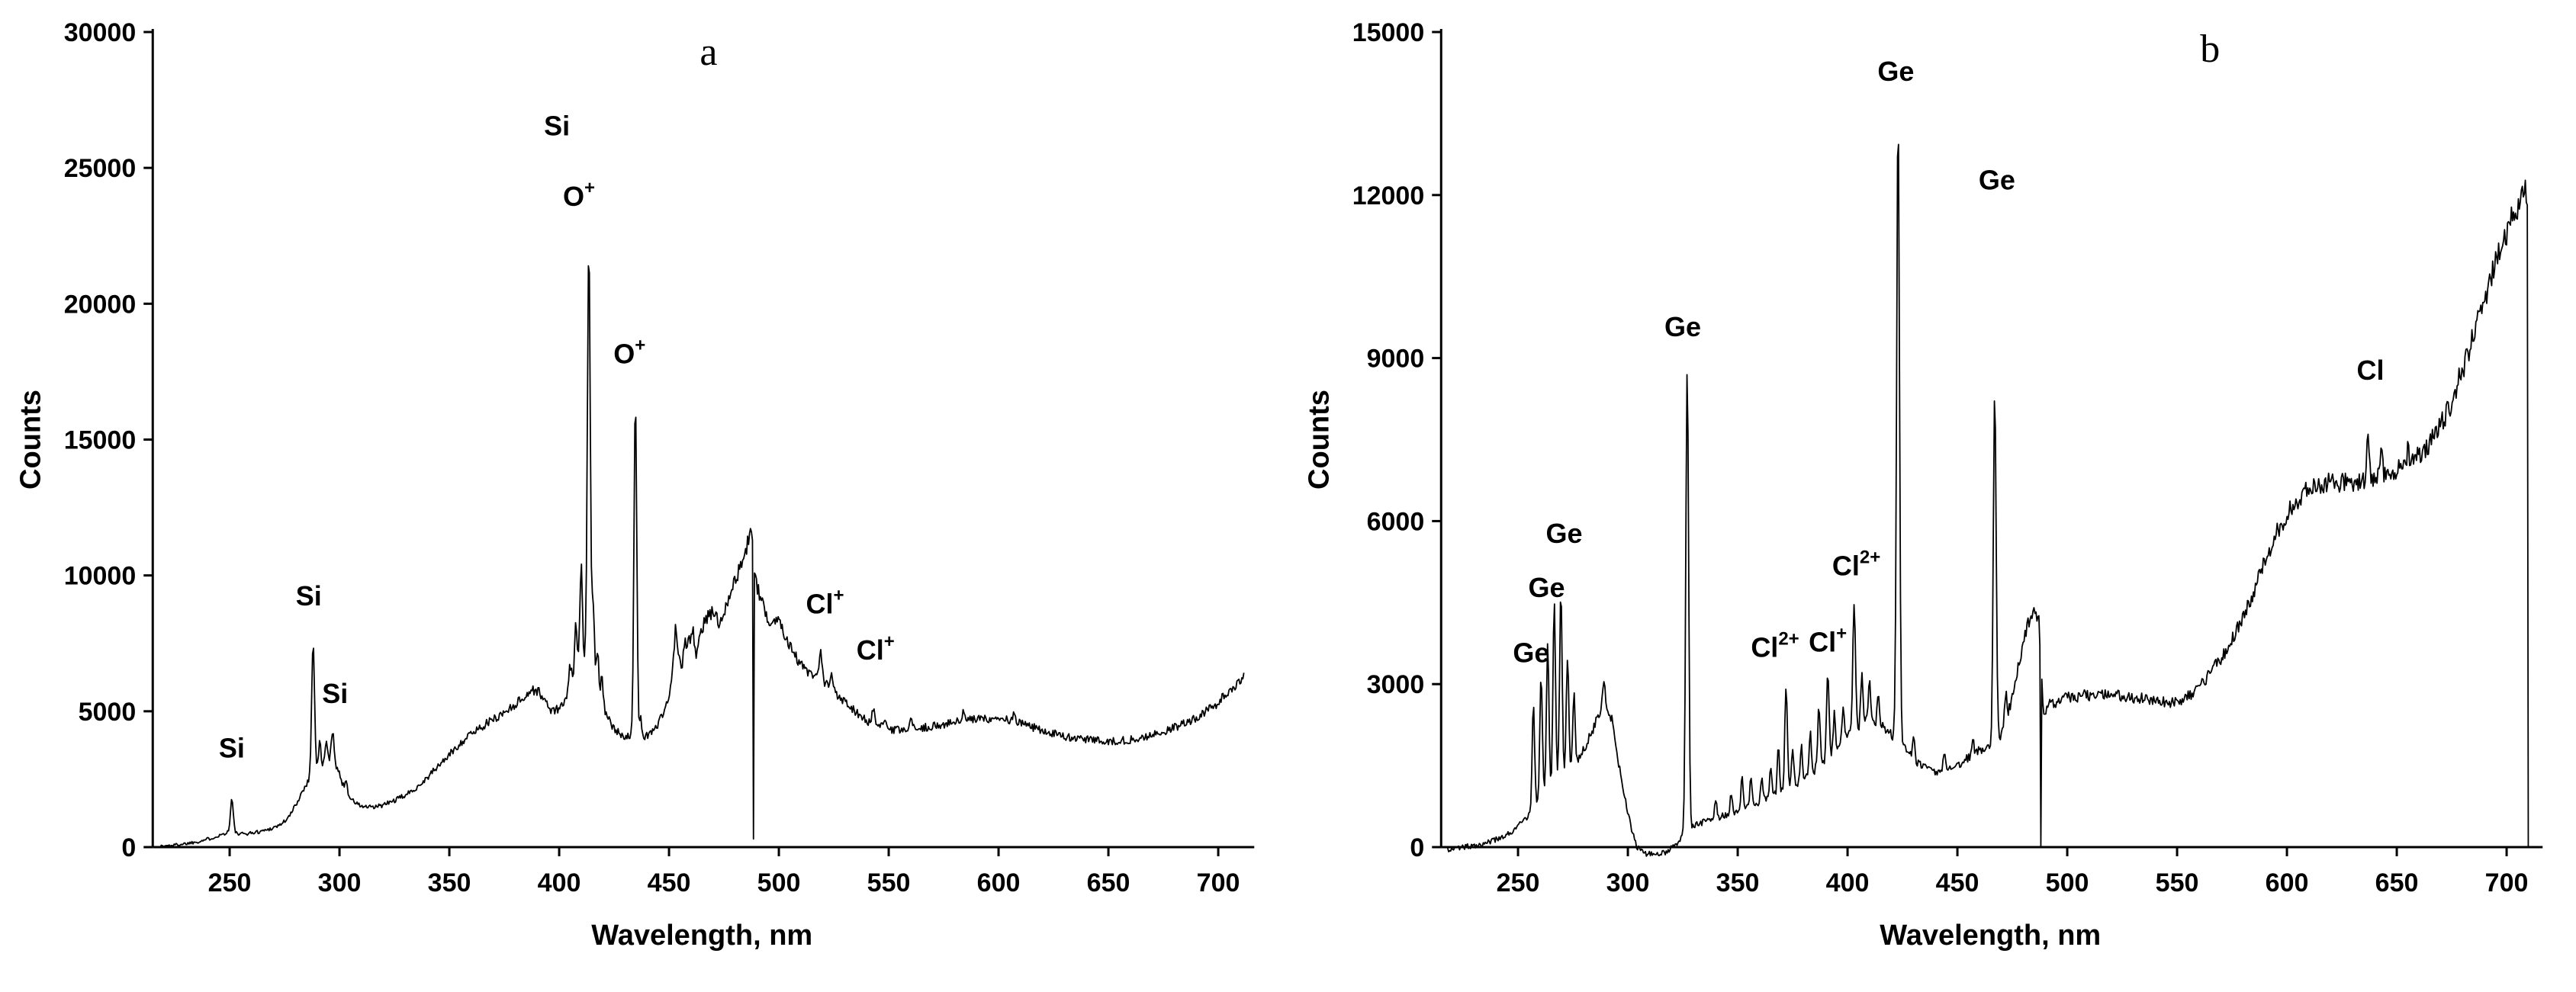 The image size is (2576, 992). I want to click on y-tick-label: 5000, so click(108, 712).